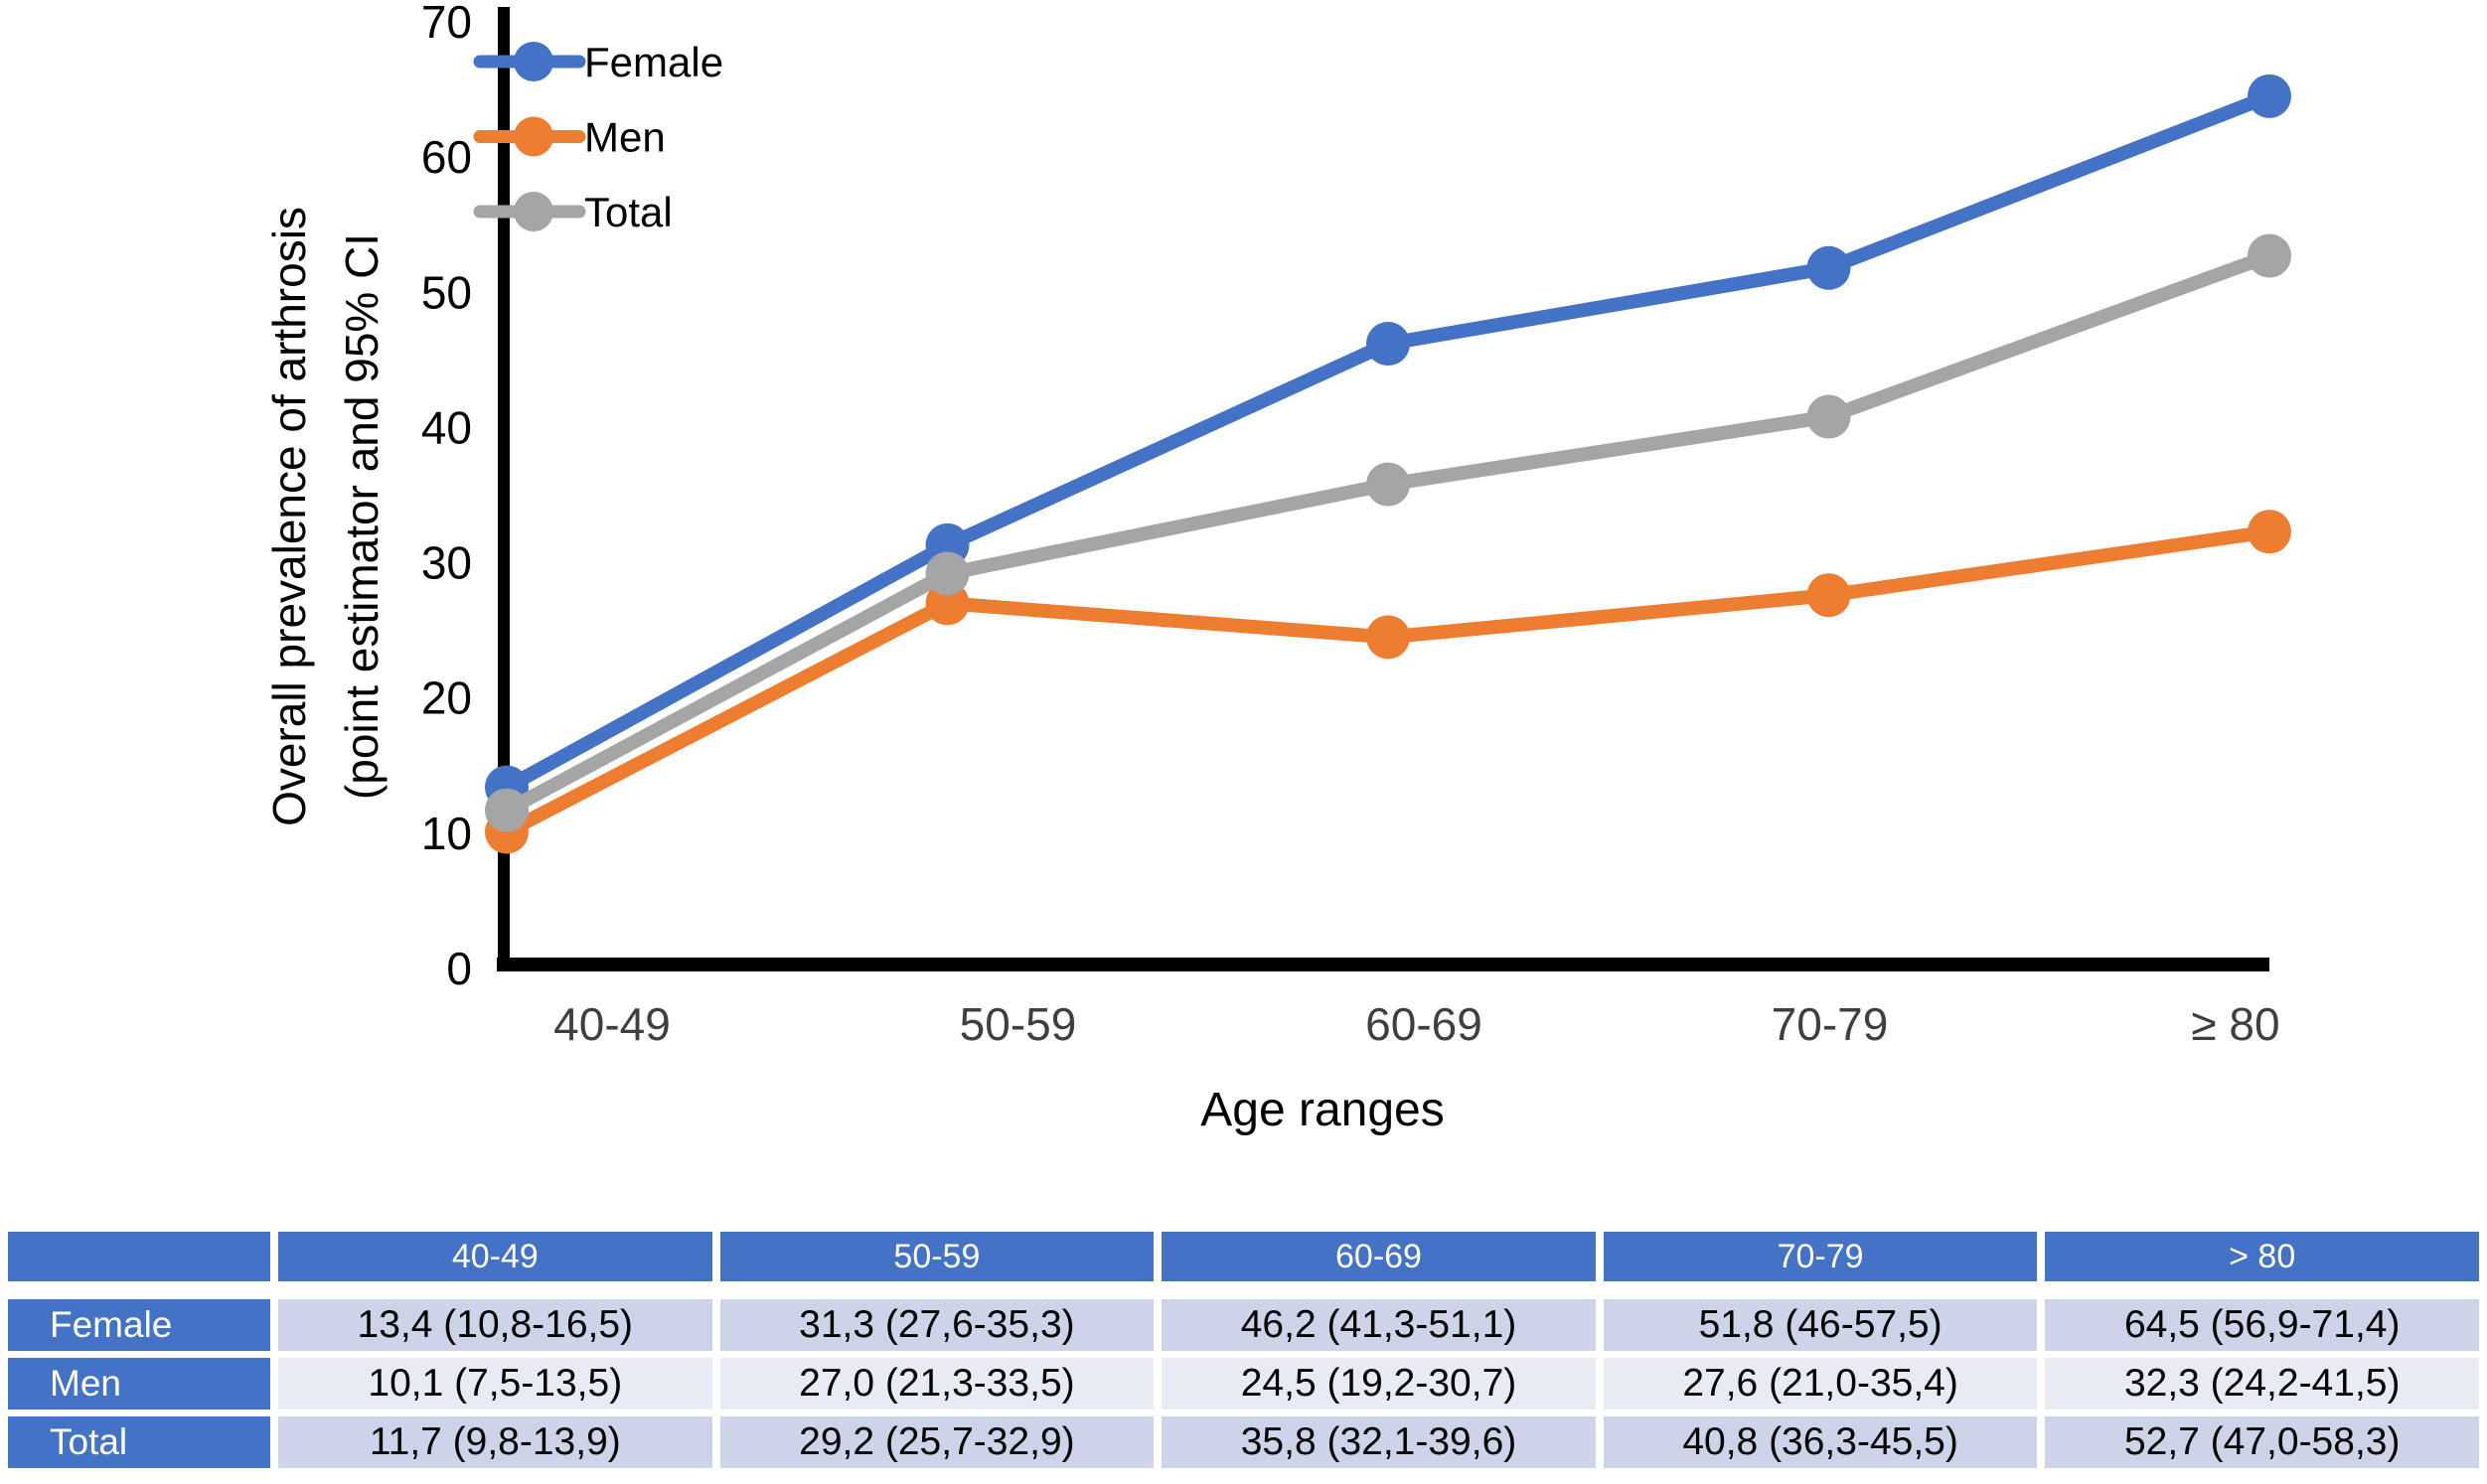 The height and width of the screenshot is (1484, 2487). I want to click on table-cell: 10,1 (7,5-13,5), so click(495, 1384).